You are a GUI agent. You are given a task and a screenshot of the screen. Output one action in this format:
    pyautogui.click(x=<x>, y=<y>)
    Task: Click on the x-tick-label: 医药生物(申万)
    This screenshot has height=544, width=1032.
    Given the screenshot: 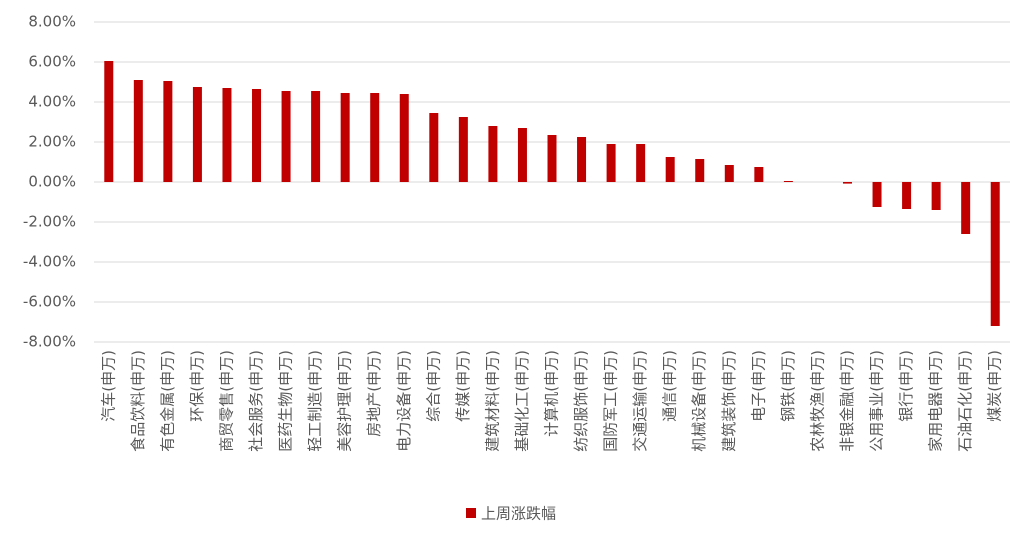 What is the action you would take?
    pyautogui.click(x=286, y=401)
    